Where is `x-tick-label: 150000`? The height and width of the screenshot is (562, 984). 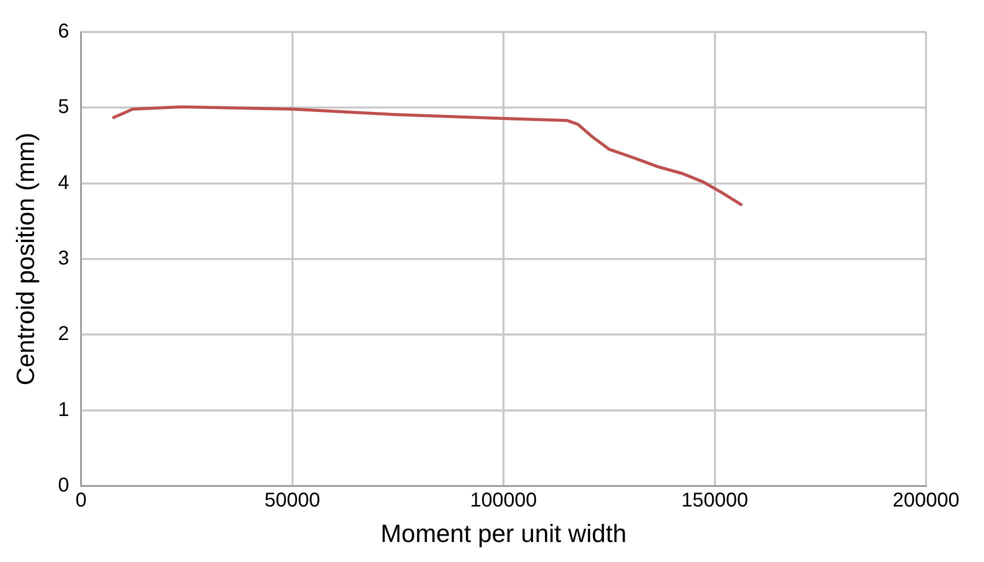
x-tick-label: 150000 is located at coordinates (714, 501).